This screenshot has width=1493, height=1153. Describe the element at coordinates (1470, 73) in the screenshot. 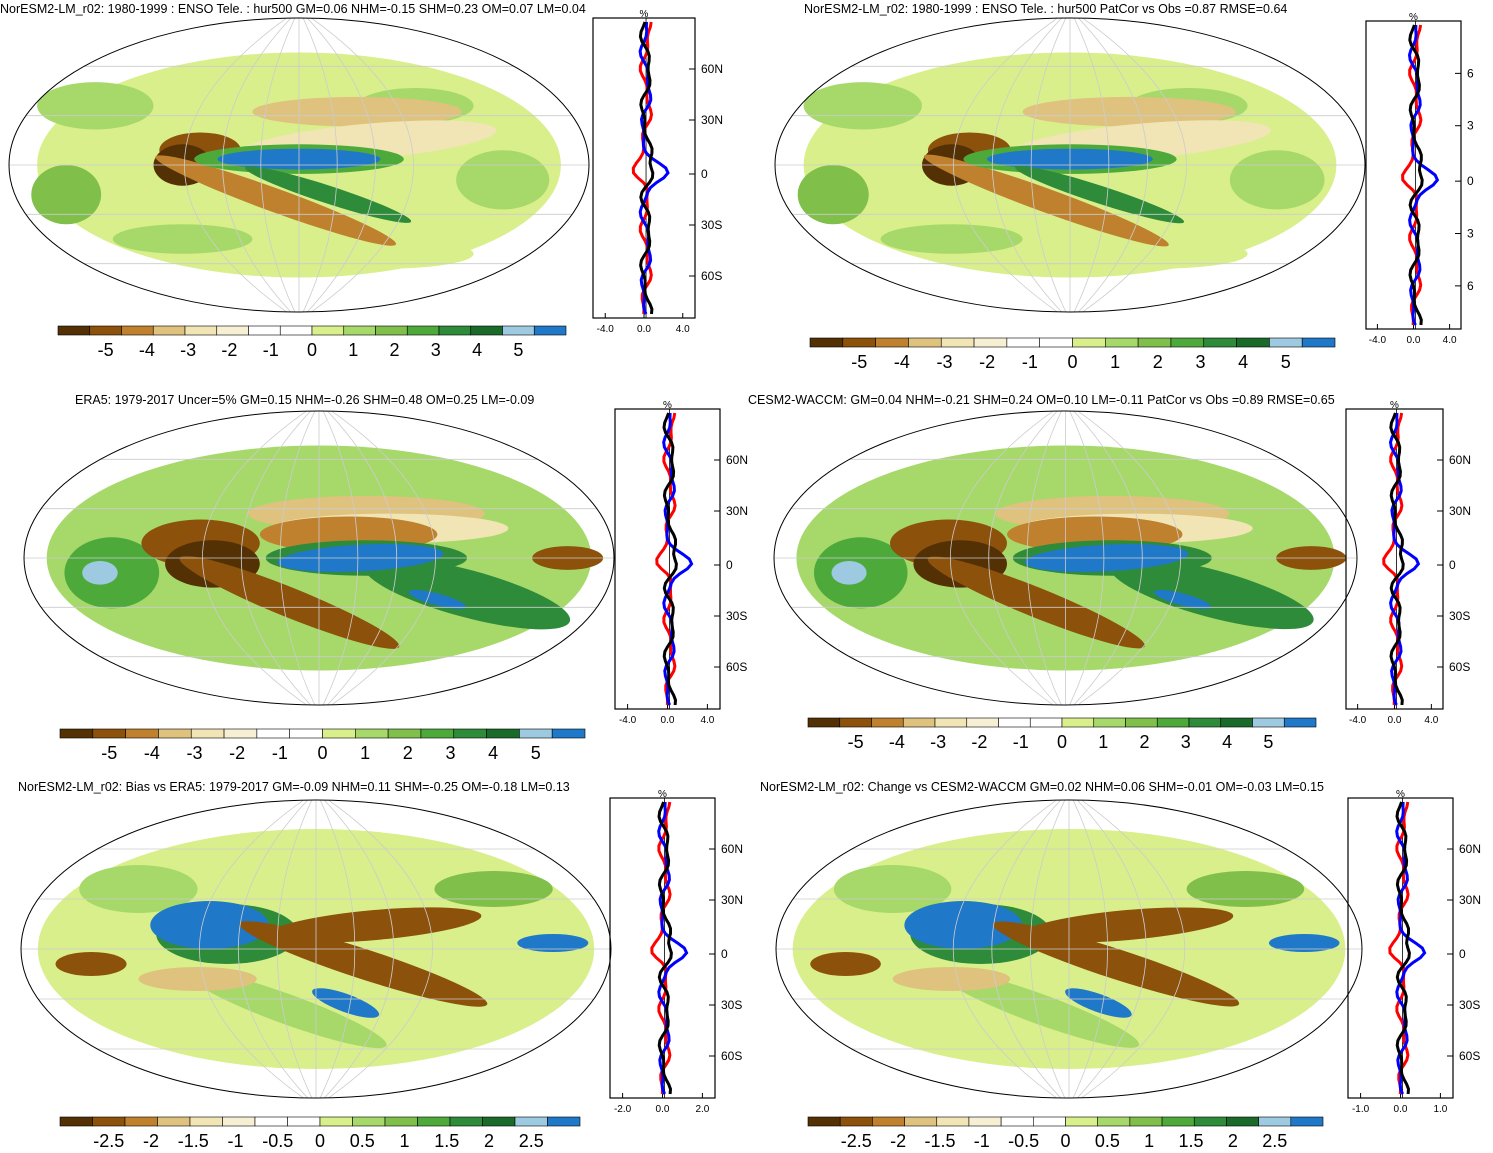

I see `lat-tick-label: 6` at that location.